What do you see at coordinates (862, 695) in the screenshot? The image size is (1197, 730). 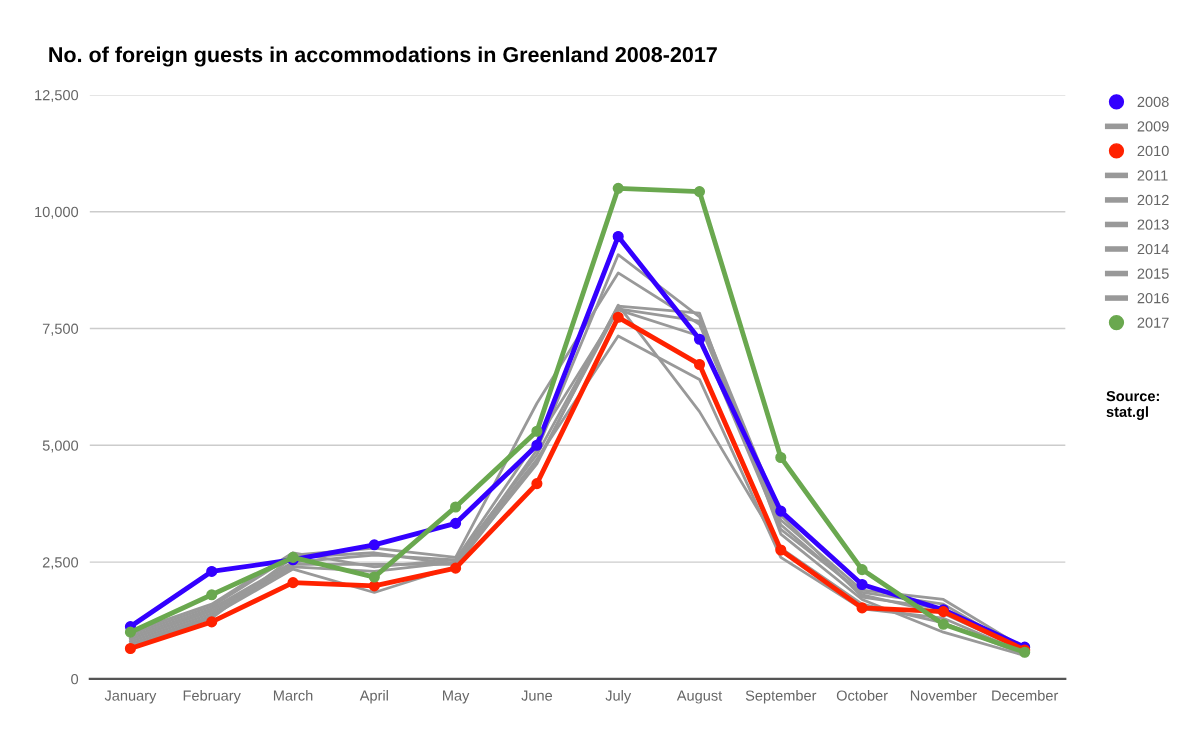 I see `x-tick-label: October` at bounding box center [862, 695].